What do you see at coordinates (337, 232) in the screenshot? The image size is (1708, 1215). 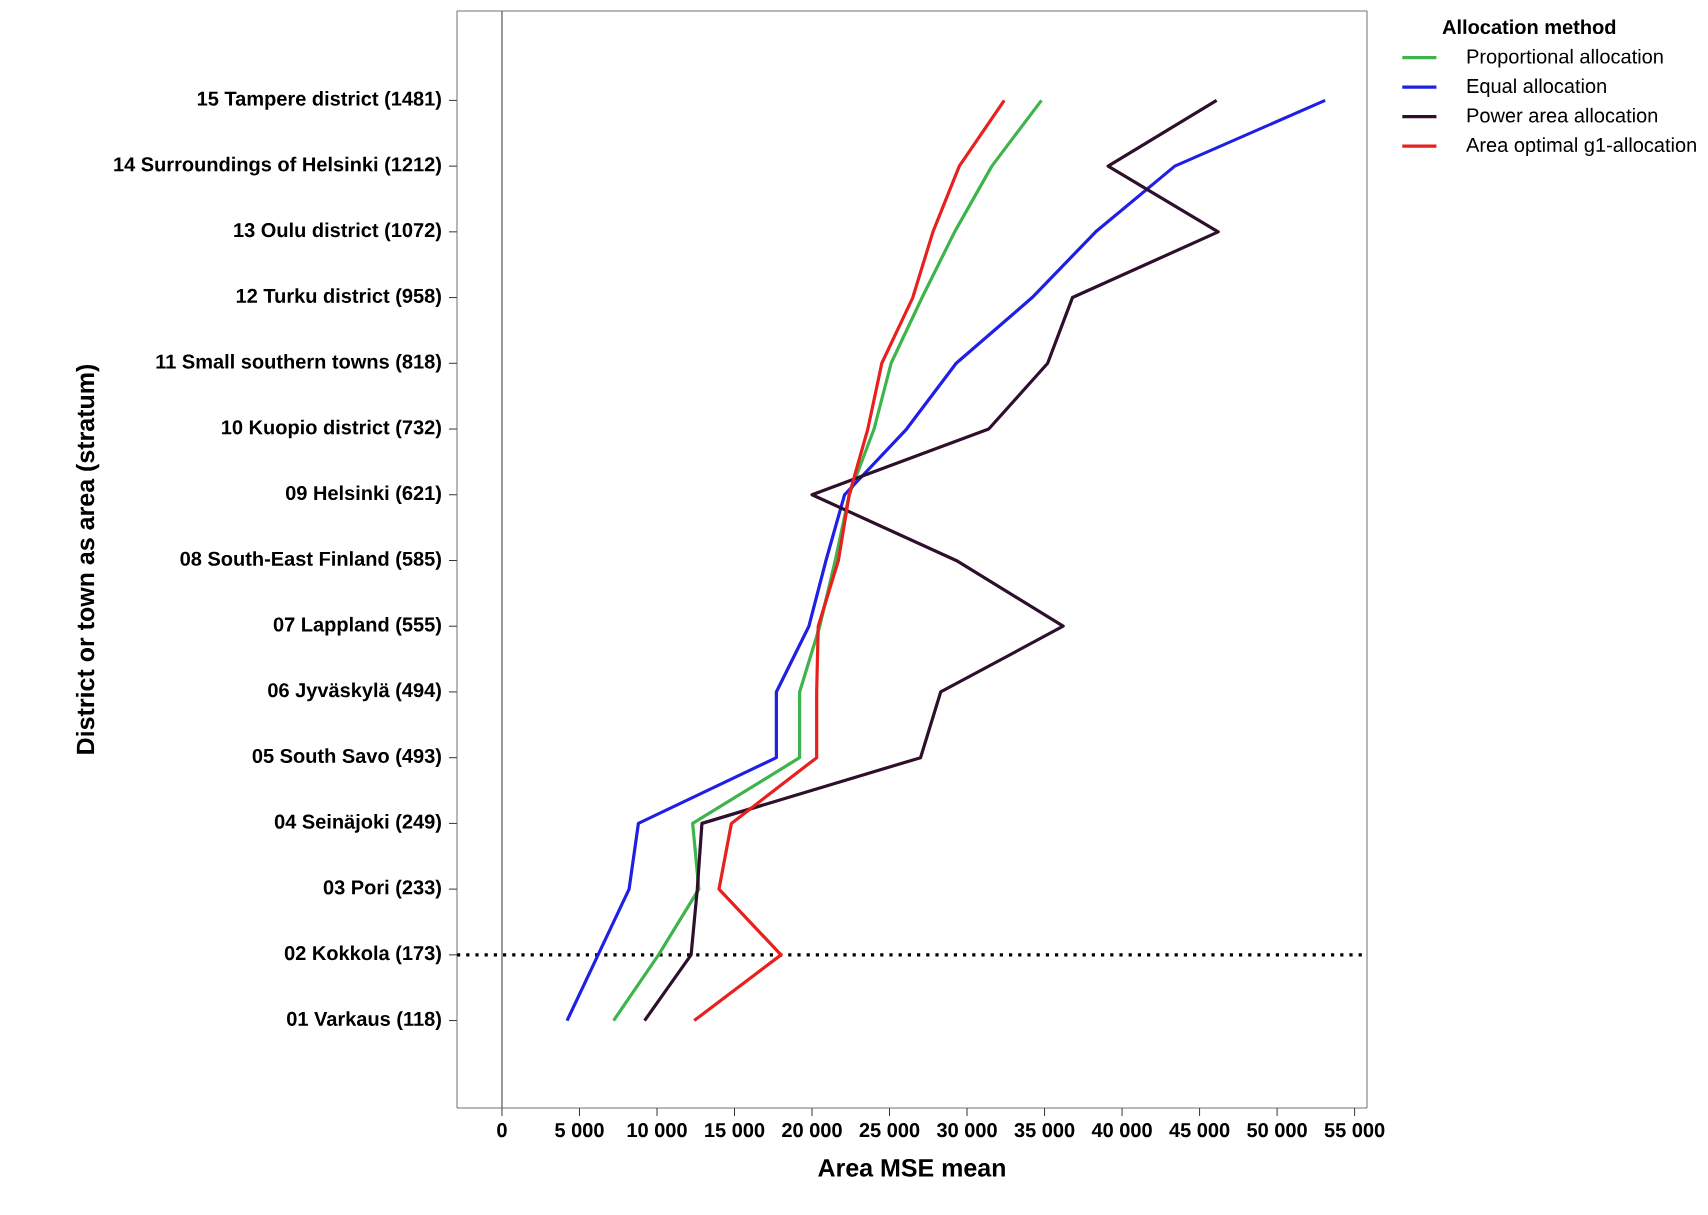 I see `y-tick-label: 13 Oulu district (1072)` at bounding box center [337, 232].